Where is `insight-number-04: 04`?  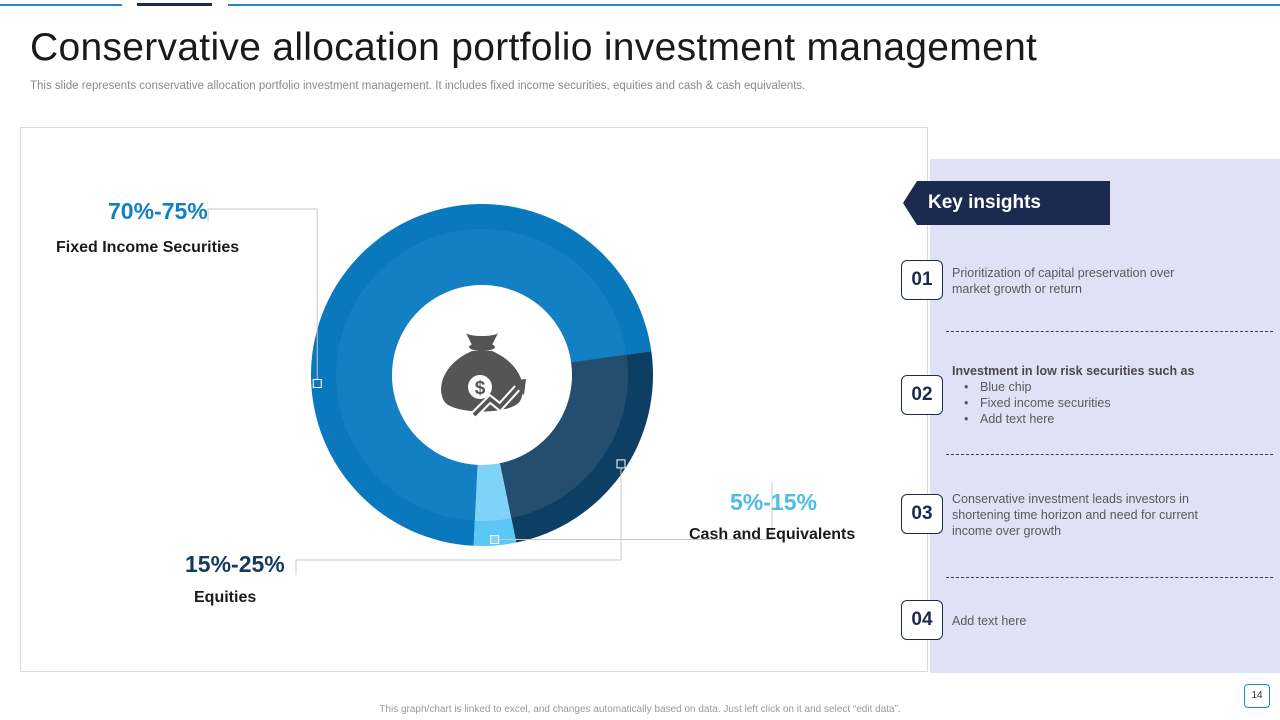
insight-number-04: 04 is located at coordinates (922, 620).